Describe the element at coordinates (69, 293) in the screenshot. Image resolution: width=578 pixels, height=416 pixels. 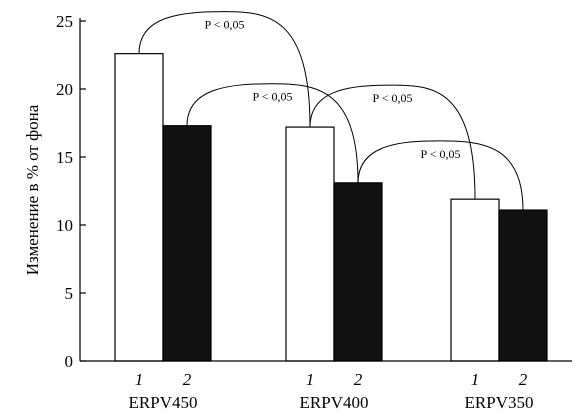
I see `y-tick-label: 5` at that location.